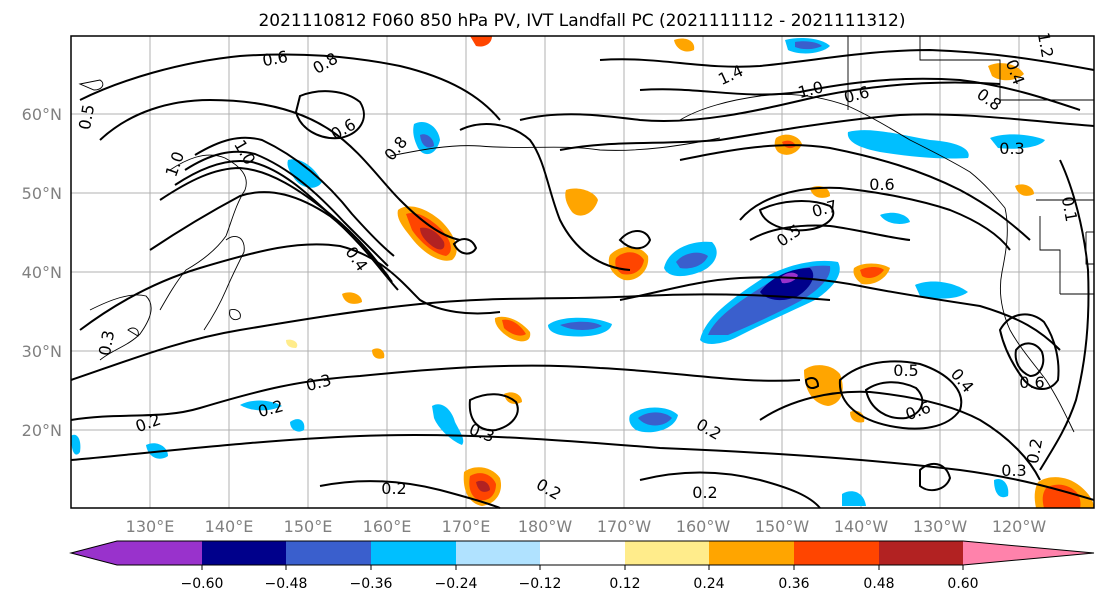 The height and width of the screenshot is (601, 1105). I want to click on colorbar-extend-low, so click(94, 553).